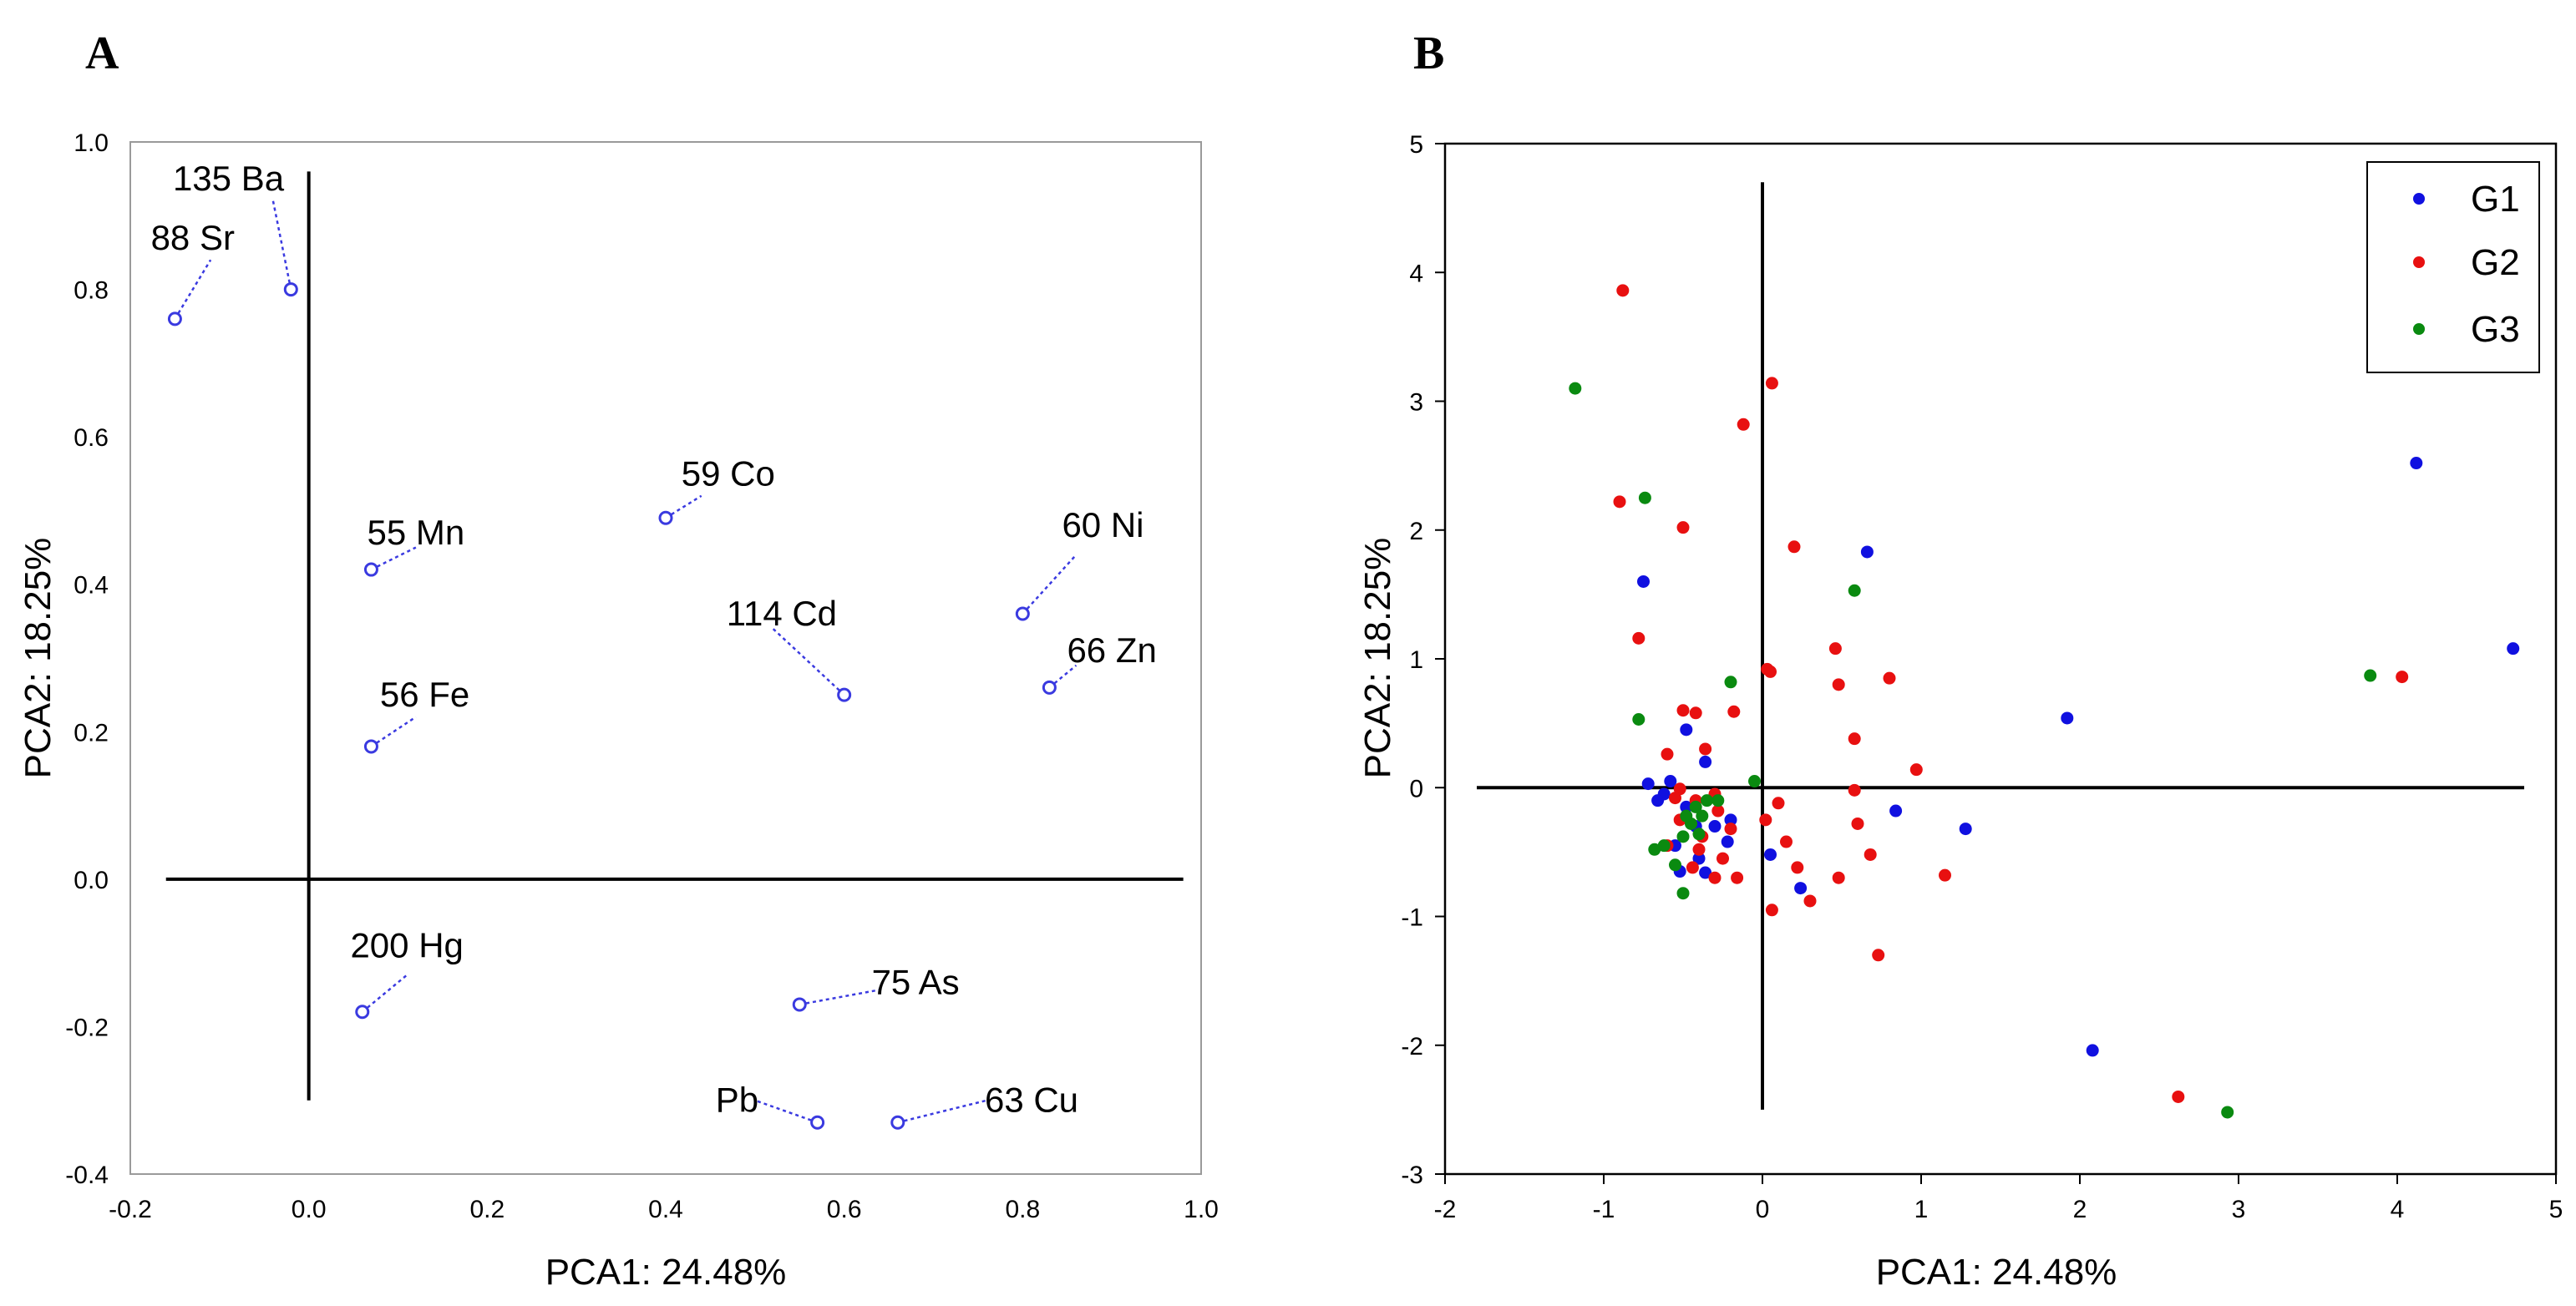  I want to click on panel-b-y-tick-labels: 5 4 3 2 1 0 -1 -2 -3, so click(1423, 660).